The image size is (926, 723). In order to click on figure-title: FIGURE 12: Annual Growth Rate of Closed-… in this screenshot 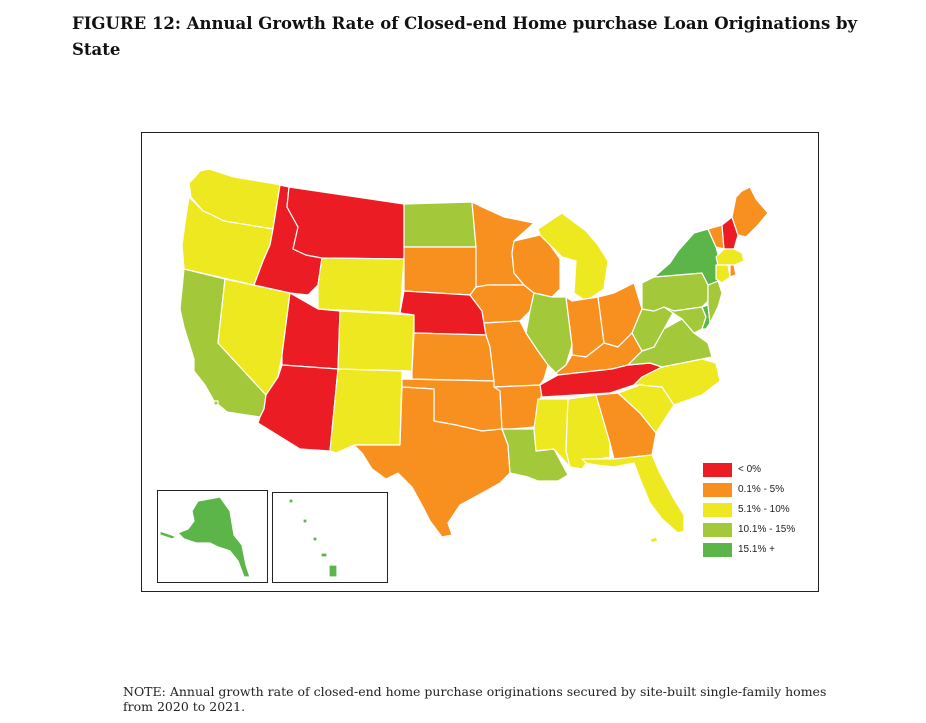, I will do `click(465, 36)`.